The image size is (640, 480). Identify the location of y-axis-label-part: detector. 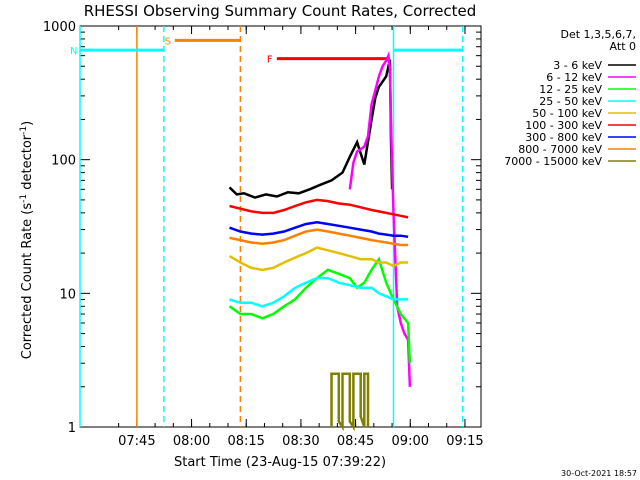
(27, 164).